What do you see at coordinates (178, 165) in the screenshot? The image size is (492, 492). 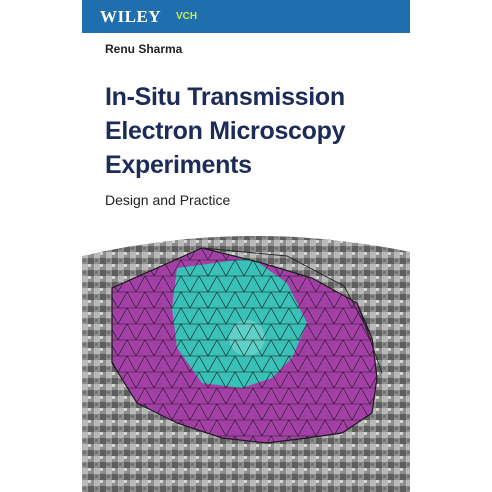 I see `title-line-3: Experiments` at bounding box center [178, 165].